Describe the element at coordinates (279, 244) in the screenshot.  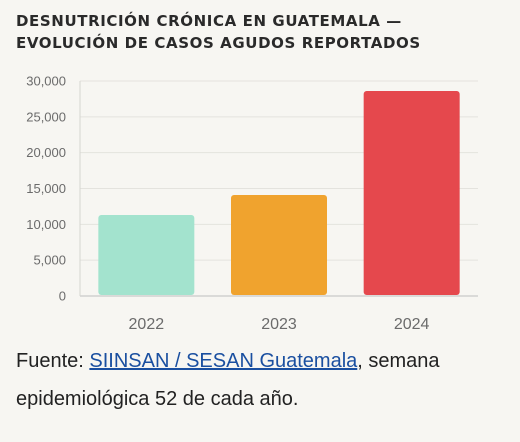
I see `bar-2023` at that location.